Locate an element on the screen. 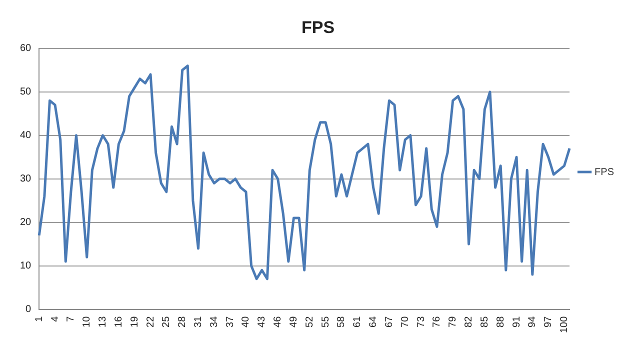 The image size is (640, 344). x-tick-label: 25 is located at coordinates (166, 322).